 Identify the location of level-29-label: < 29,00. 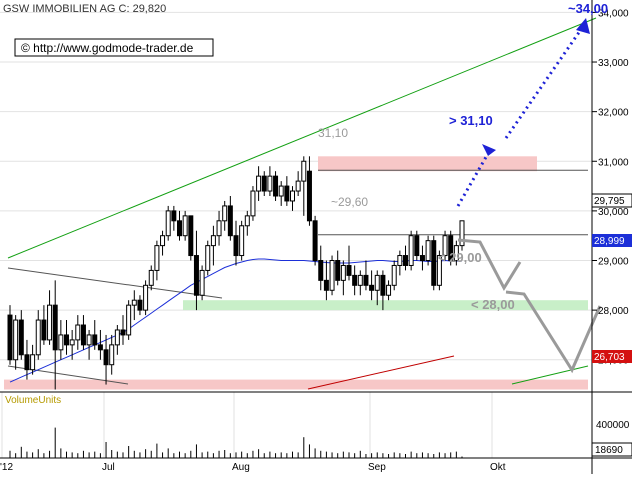
(460, 257).